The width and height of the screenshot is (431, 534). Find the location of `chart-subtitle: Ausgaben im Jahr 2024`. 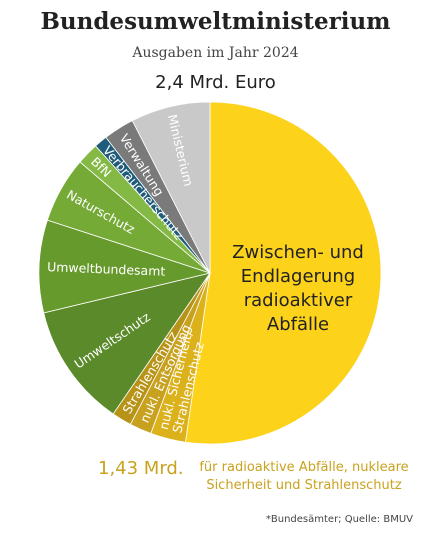

chart-subtitle: Ausgaben im Jahr 2024 is located at coordinates (215, 53).